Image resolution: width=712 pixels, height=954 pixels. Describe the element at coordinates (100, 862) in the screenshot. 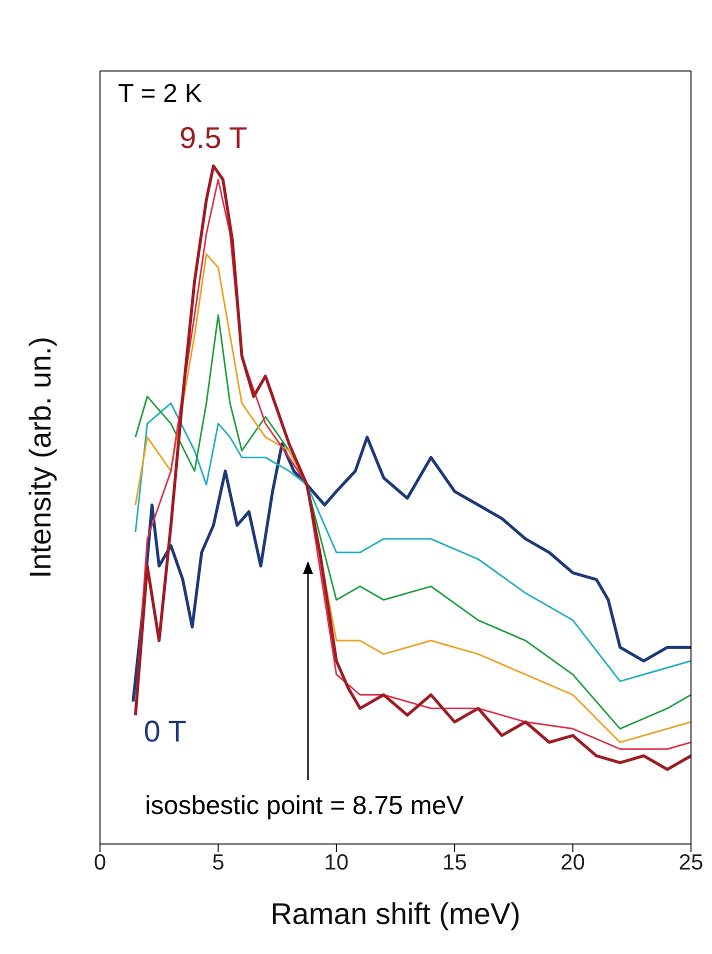

I see `x-tick-label: 0` at that location.